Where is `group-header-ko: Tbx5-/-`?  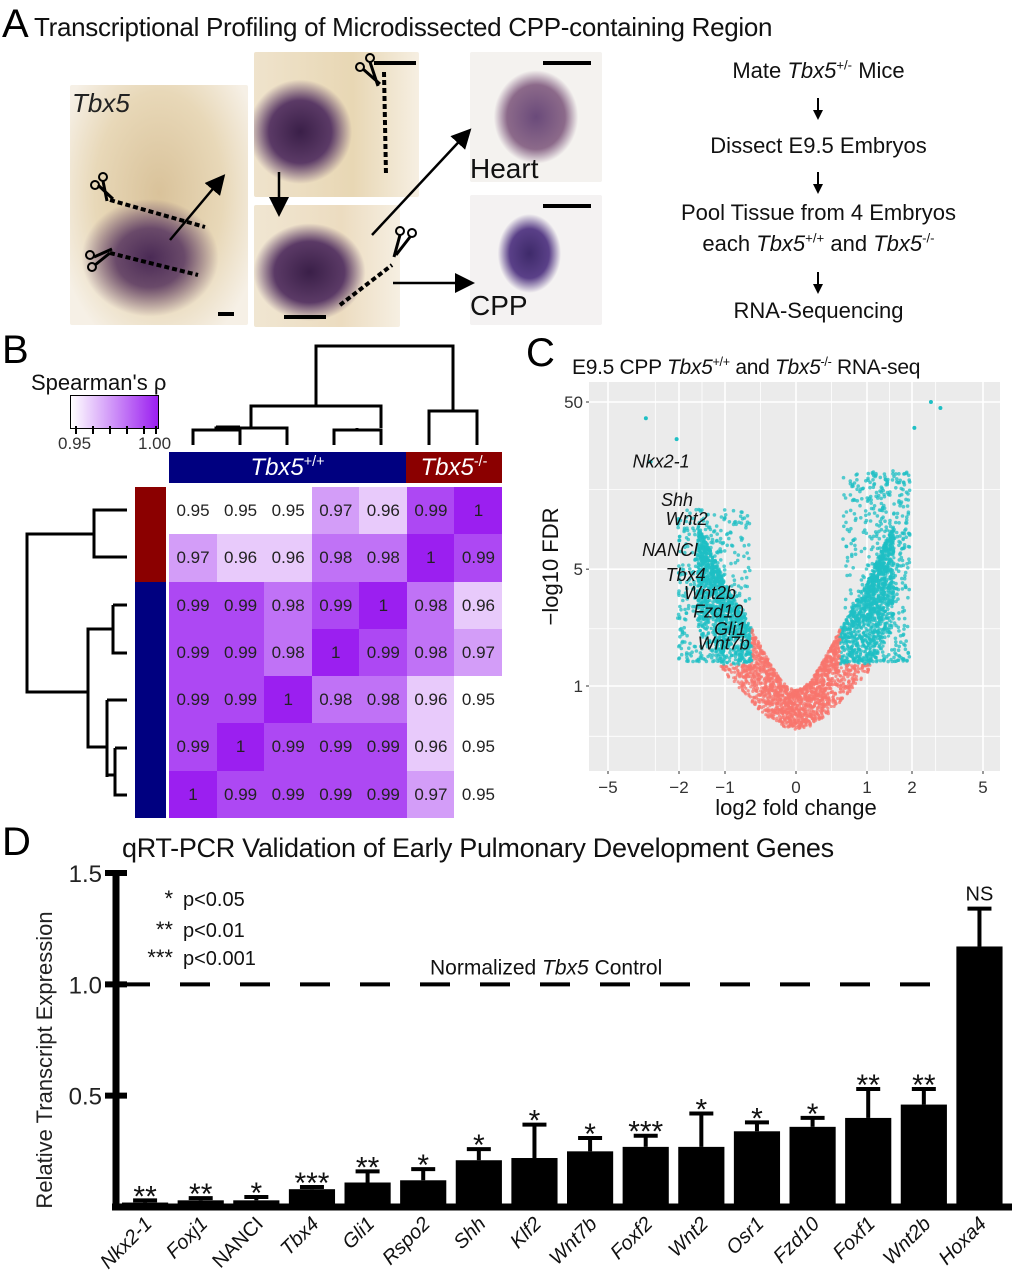 group-header-ko: Tbx5-/- is located at coordinates (454, 467).